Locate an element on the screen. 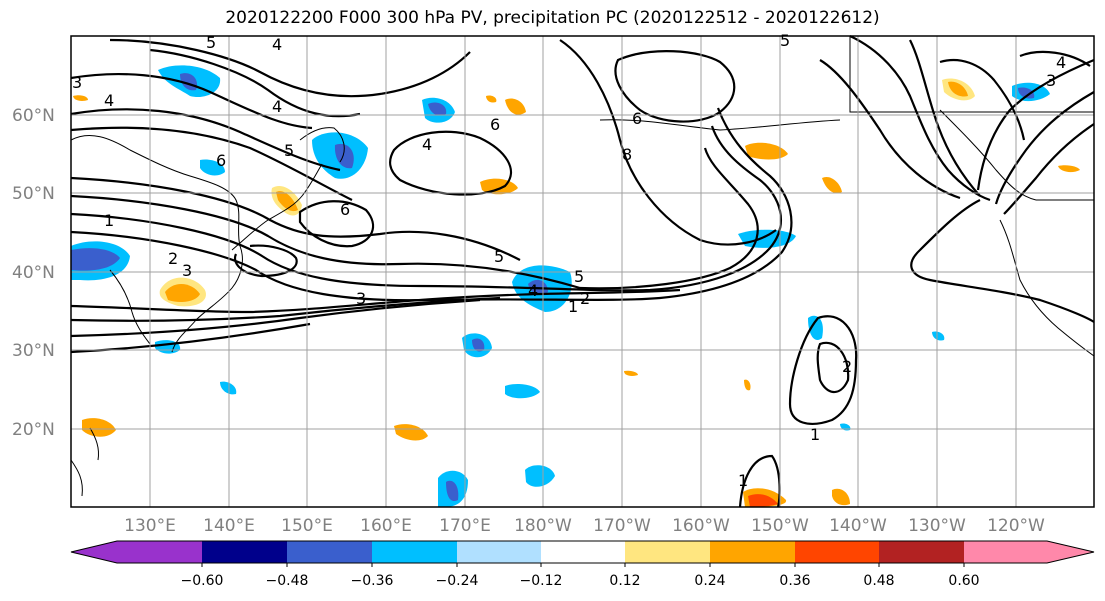  colorbar-tick-label: 0.60 is located at coordinates (963, 581).